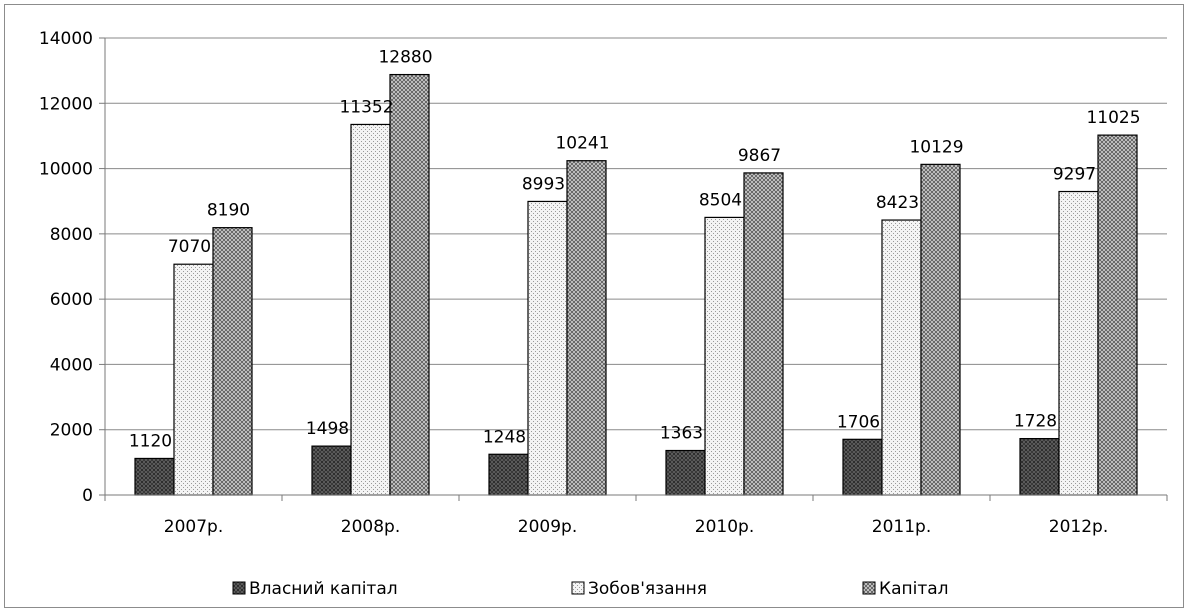  What do you see at coordinates (547, 527) in the screenshot?
I see `x-tick-label: 2009р.` at bounding box center [547, 527].